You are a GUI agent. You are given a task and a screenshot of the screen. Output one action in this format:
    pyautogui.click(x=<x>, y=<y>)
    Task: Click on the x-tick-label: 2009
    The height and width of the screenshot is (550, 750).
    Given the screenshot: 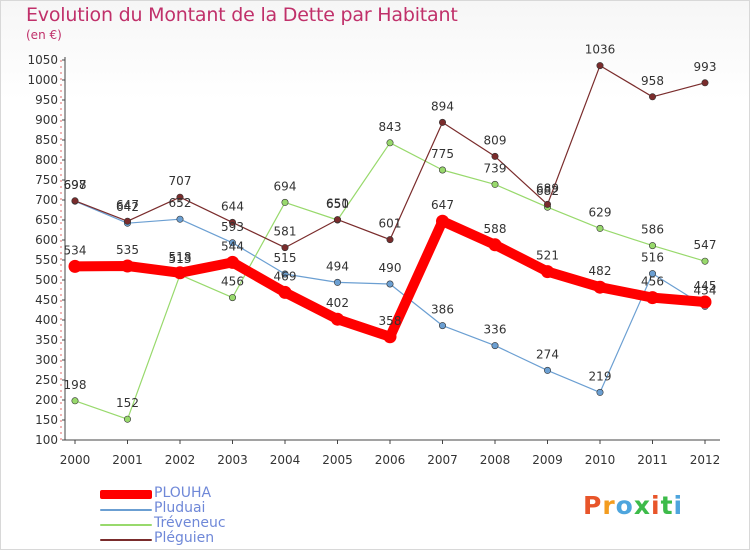 What is the action you would take?
    pyautogui.click(x=547, y=460)
    